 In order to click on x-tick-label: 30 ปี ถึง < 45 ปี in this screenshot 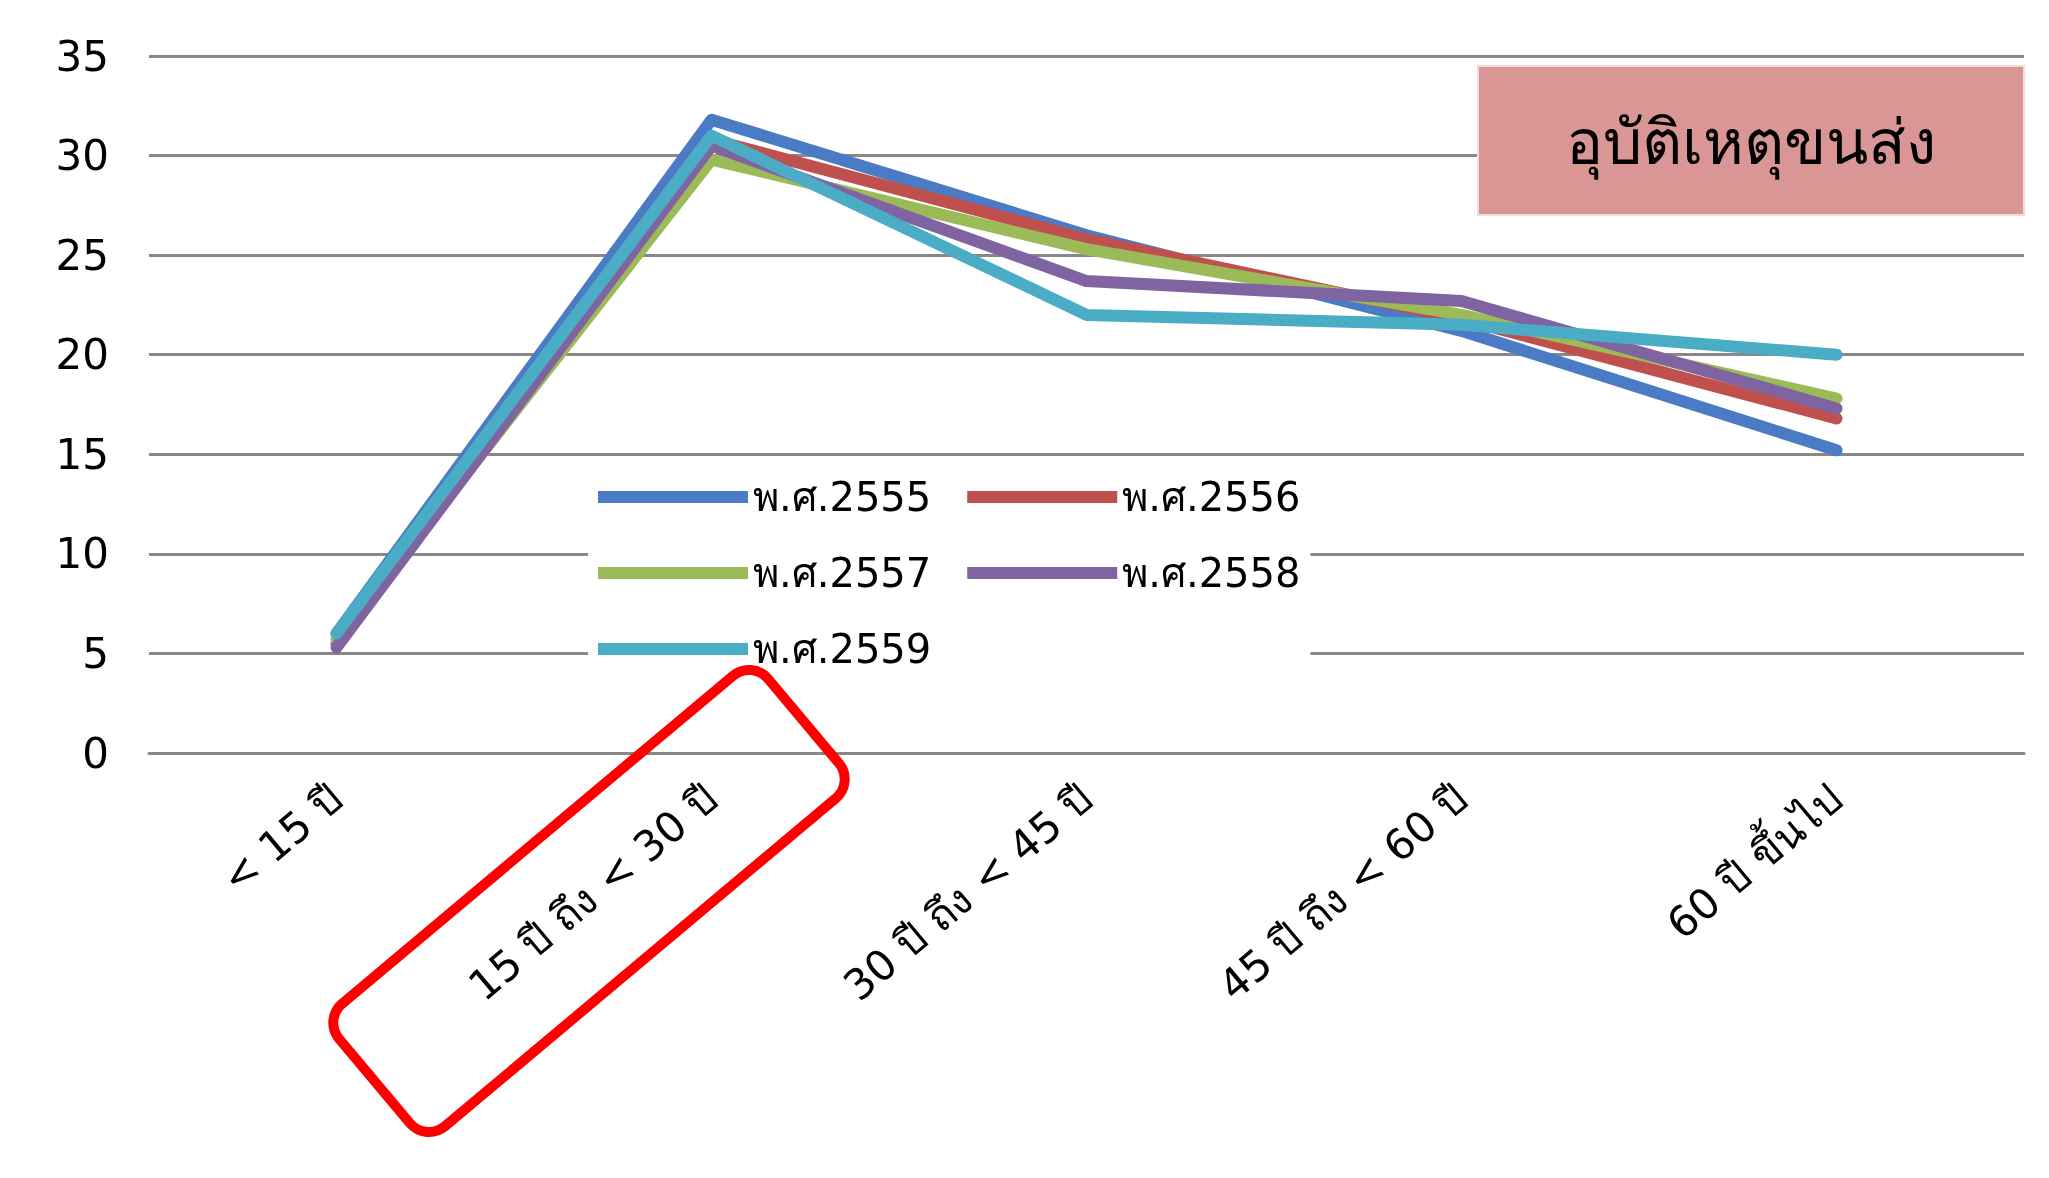, I will do `click(968, 892)`.